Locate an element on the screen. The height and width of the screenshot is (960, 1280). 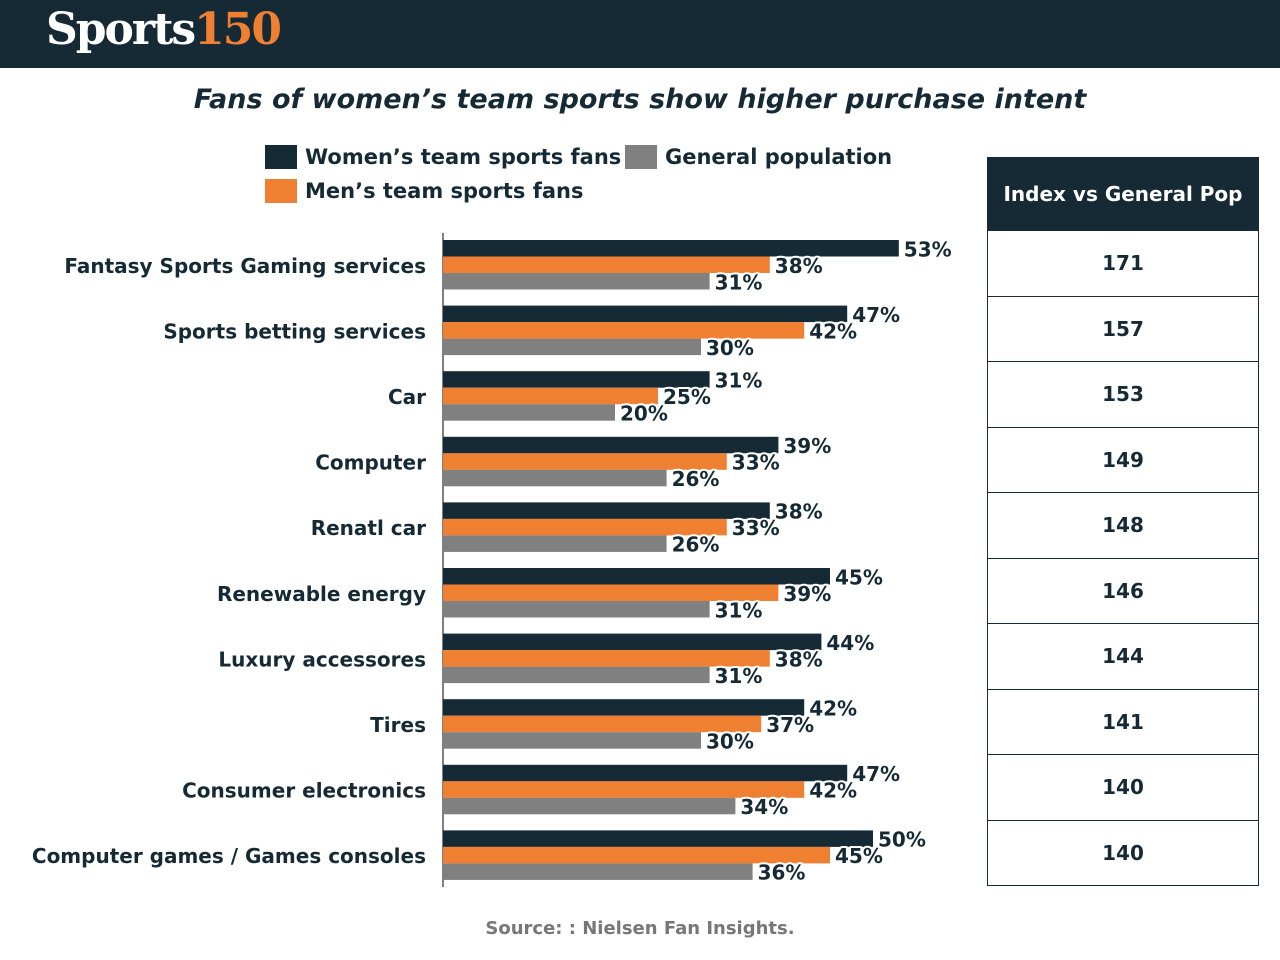
index-cell: 153 is located at coordinates (1123, 394).